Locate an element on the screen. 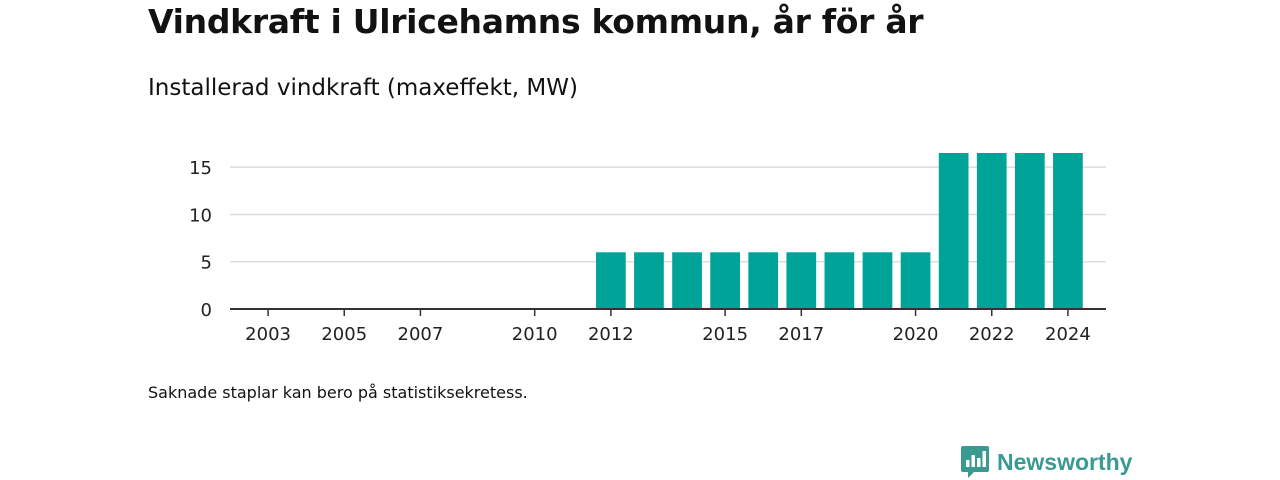 This screenshot has width=1280, height=480. x-tick-label: 2024 is located at coordinates (1068, 334).